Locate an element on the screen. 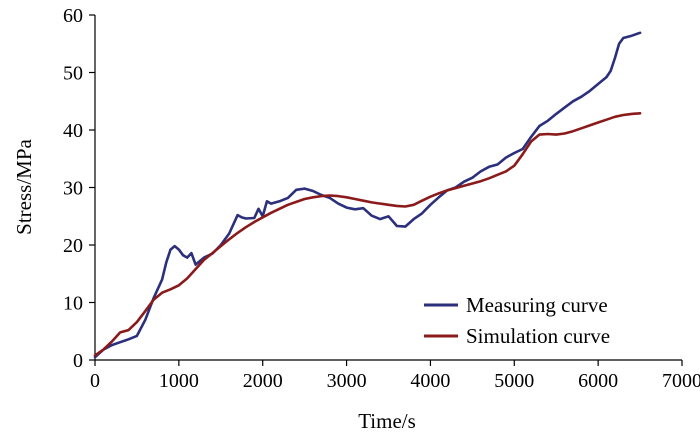 Image resolution: width=700 pixels, height=436 pixels. x-tick-label: 7000 is located at coordinates (681, 381).